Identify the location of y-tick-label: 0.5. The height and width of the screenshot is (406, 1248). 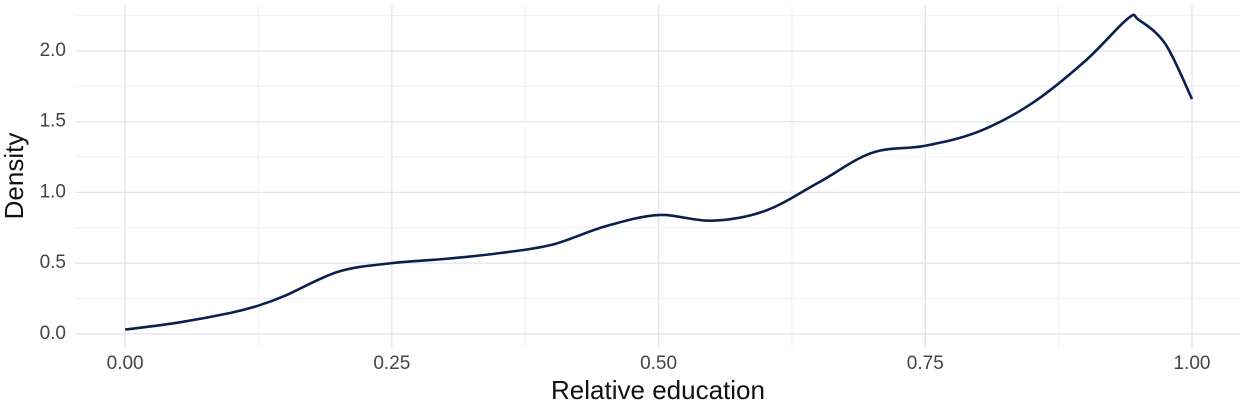
(53, 262).